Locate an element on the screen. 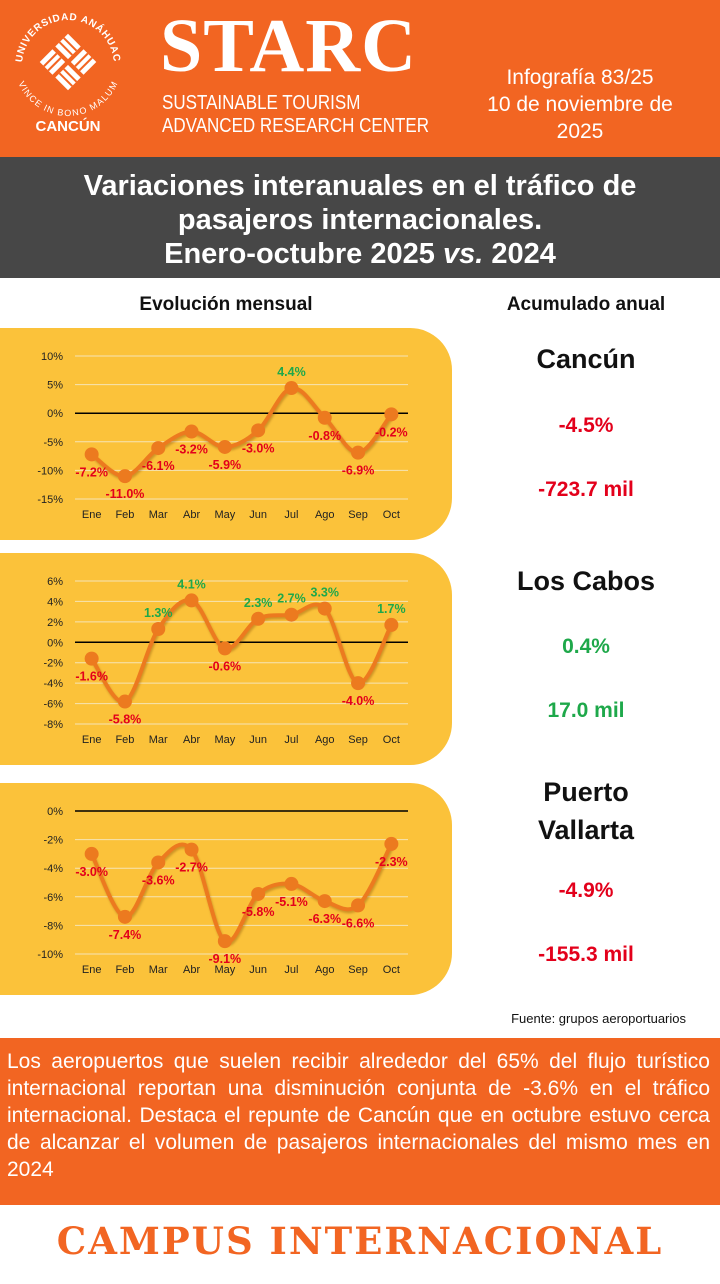 The width and height of the screenshot is (720, 1284). city: Los Cabos is located at coordinates (586, 581).